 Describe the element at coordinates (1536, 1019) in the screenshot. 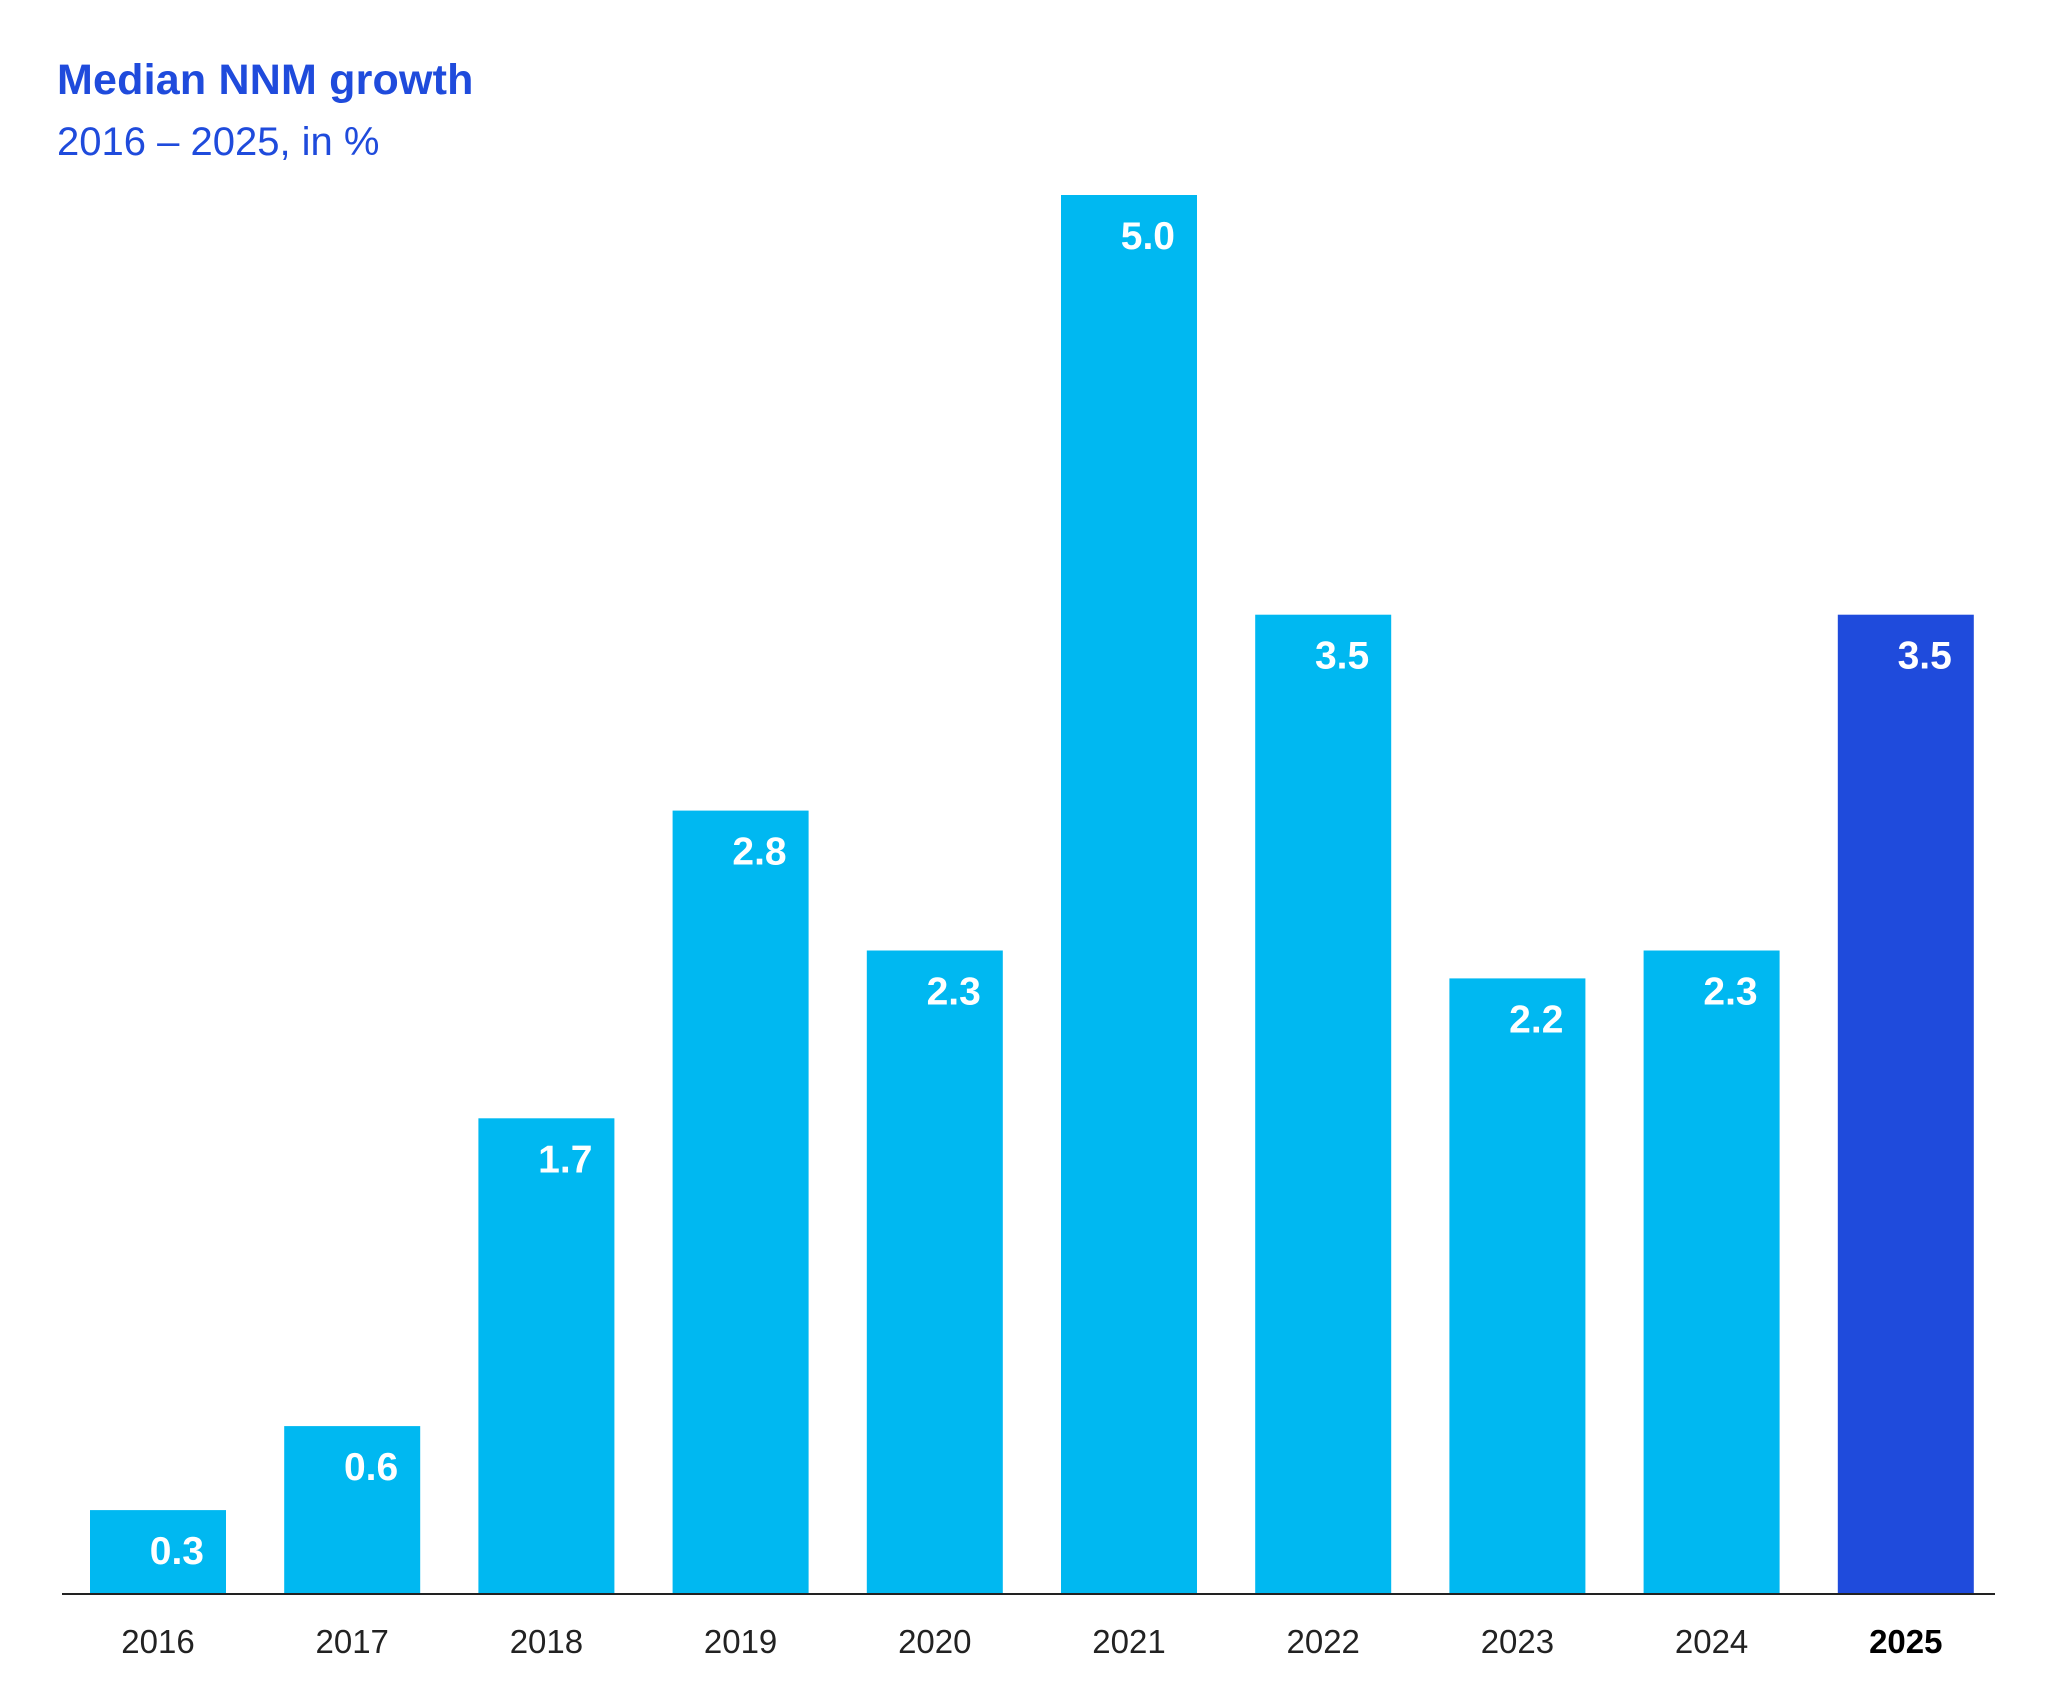

I see `bar-value-label-2023: 2.2` at that location.